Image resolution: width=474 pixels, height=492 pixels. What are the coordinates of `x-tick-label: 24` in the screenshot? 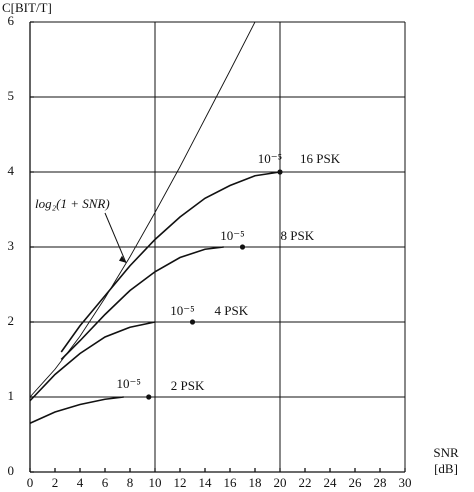 It's located at (331, 482).